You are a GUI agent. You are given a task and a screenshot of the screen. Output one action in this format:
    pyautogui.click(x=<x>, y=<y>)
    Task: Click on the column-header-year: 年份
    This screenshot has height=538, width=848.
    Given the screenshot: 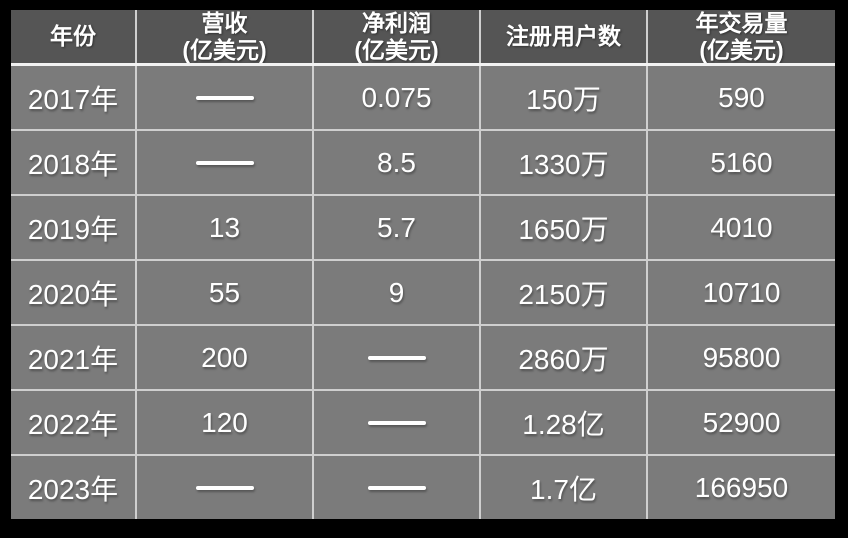 What is the action you would take?
    pyautogui.click(x=73, y=37)
    